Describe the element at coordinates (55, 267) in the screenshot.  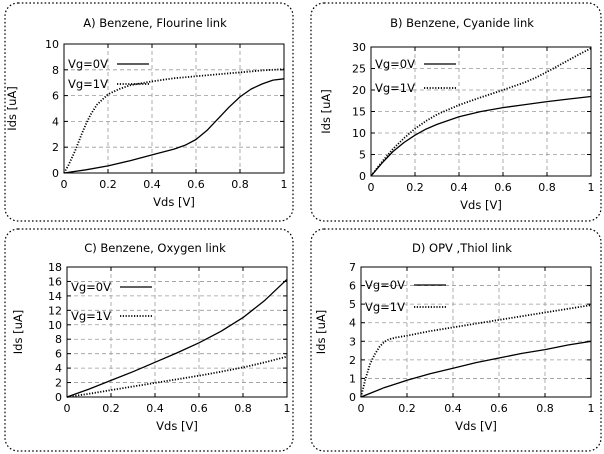
I see `y-tick-label: 18` at that location.